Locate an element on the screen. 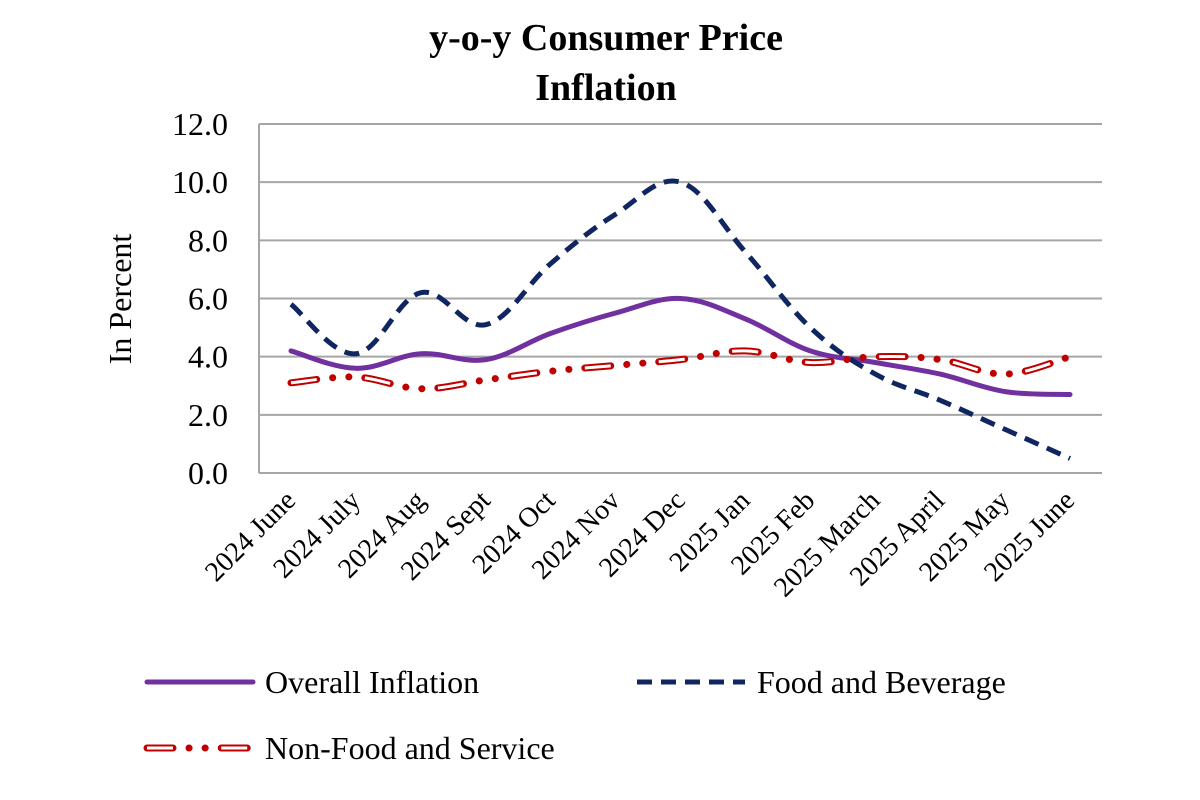  legend-item-1: Food and Beverage is located at coordinates (821, 682).